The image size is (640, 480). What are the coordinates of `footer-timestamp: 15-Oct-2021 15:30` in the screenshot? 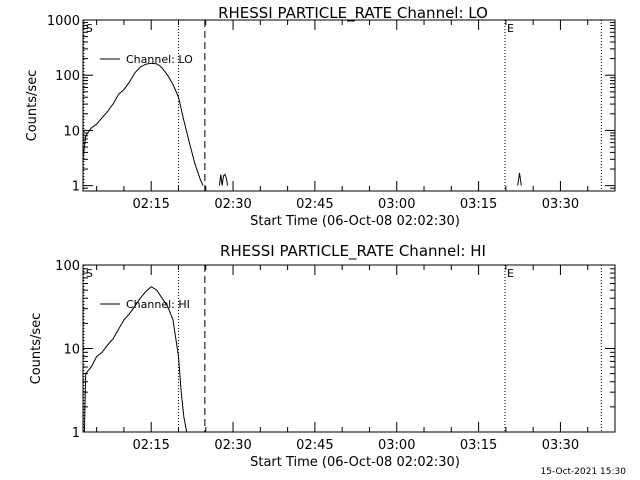 It's located at (584, 472).